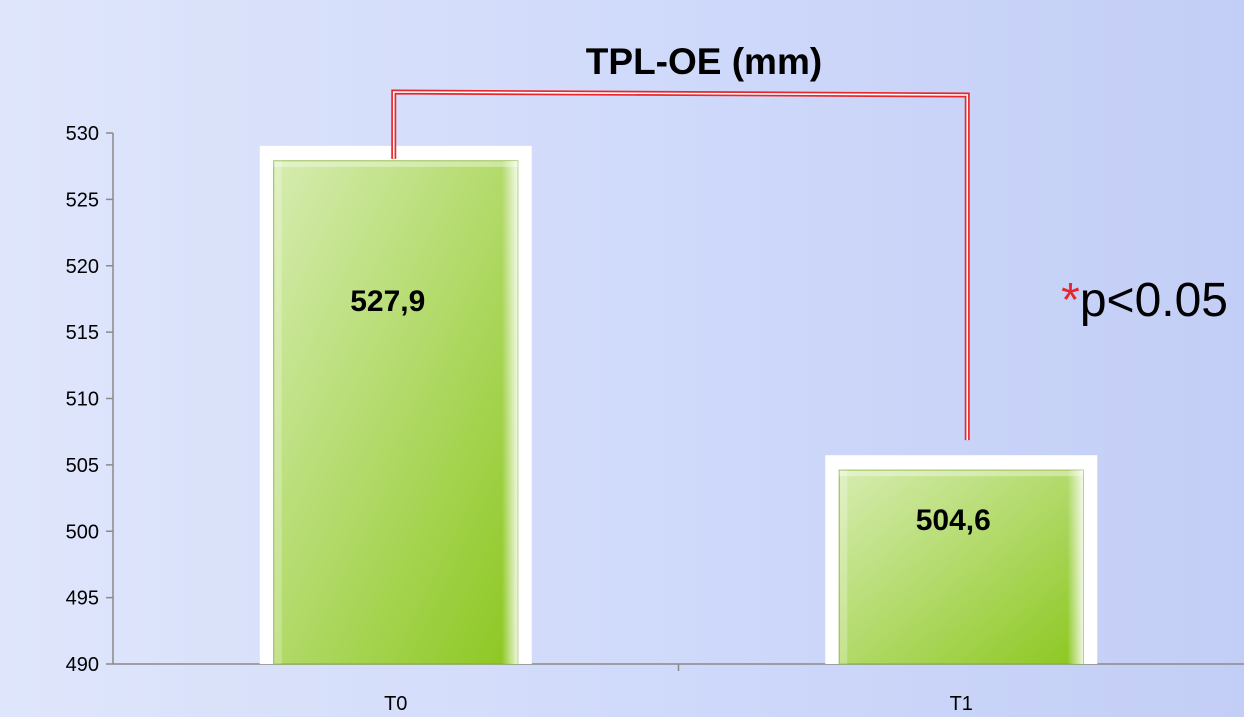 The image size is (1244, 717). What do you see at coordinates (82, 400) in the screenshot?
I see `y-tick-label: 510` at bounding box center [82, 400].